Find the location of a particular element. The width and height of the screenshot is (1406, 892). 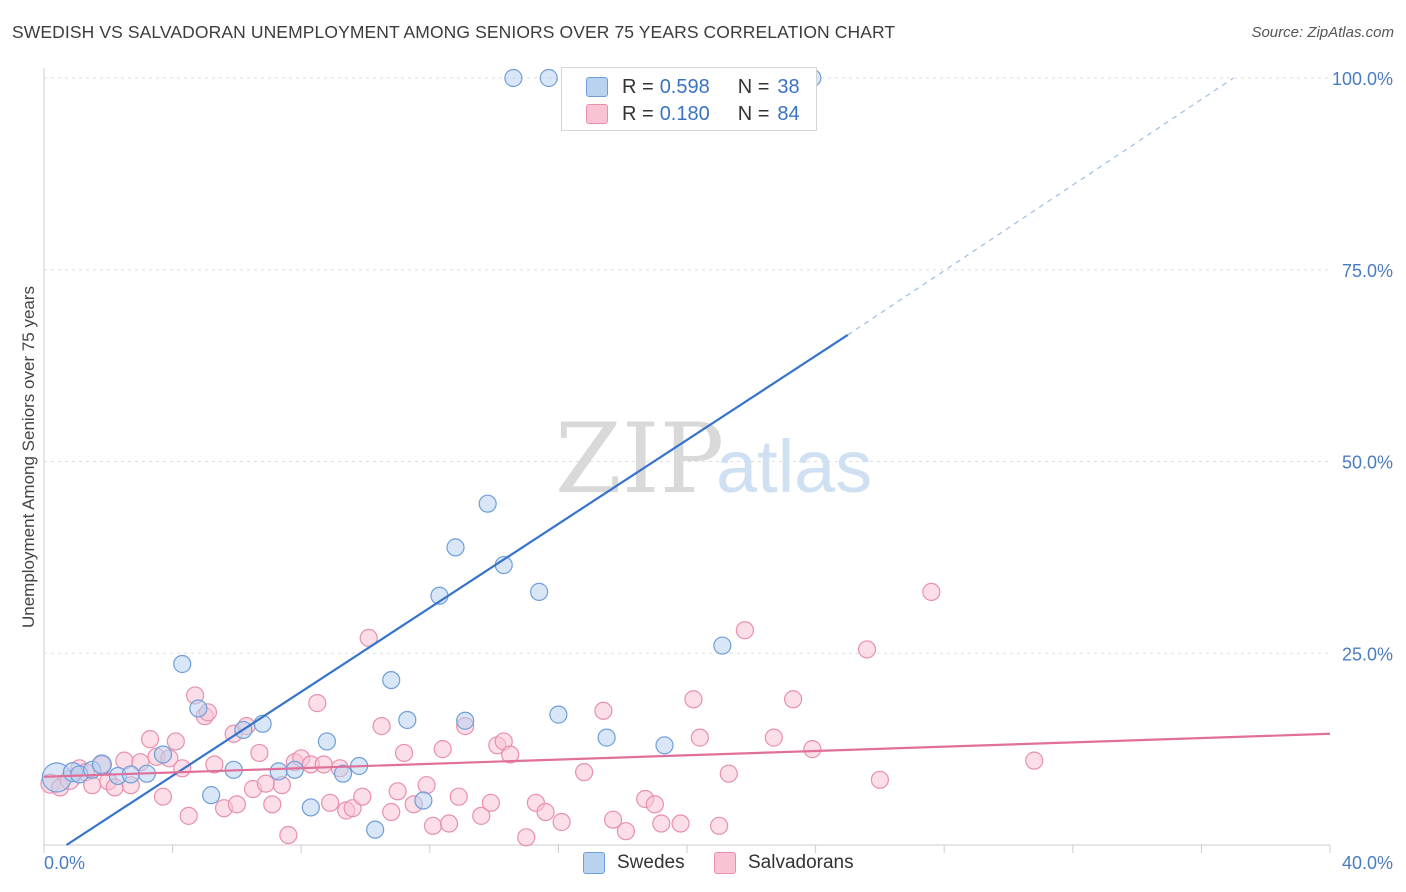

legend-item-swedes: Swedes is located at coordinates (634, 863).